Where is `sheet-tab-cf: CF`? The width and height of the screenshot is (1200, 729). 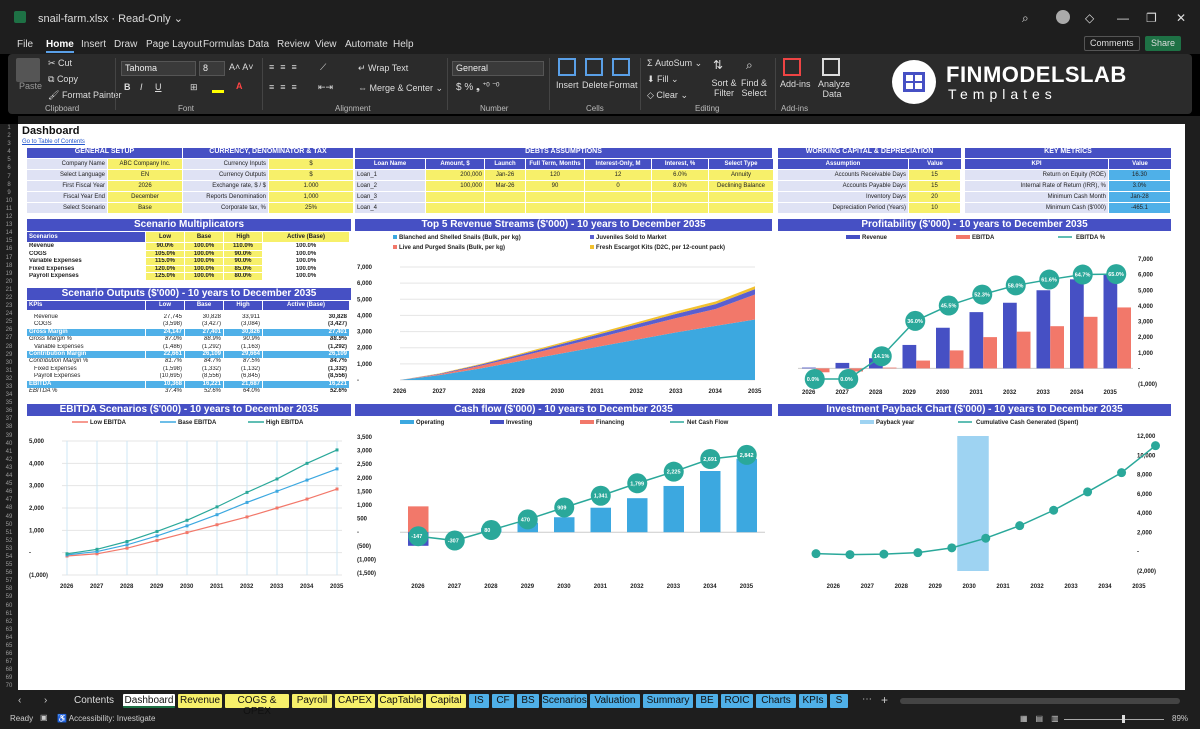 sheet-tab-cf: CF is located at coordinates (503, 701).